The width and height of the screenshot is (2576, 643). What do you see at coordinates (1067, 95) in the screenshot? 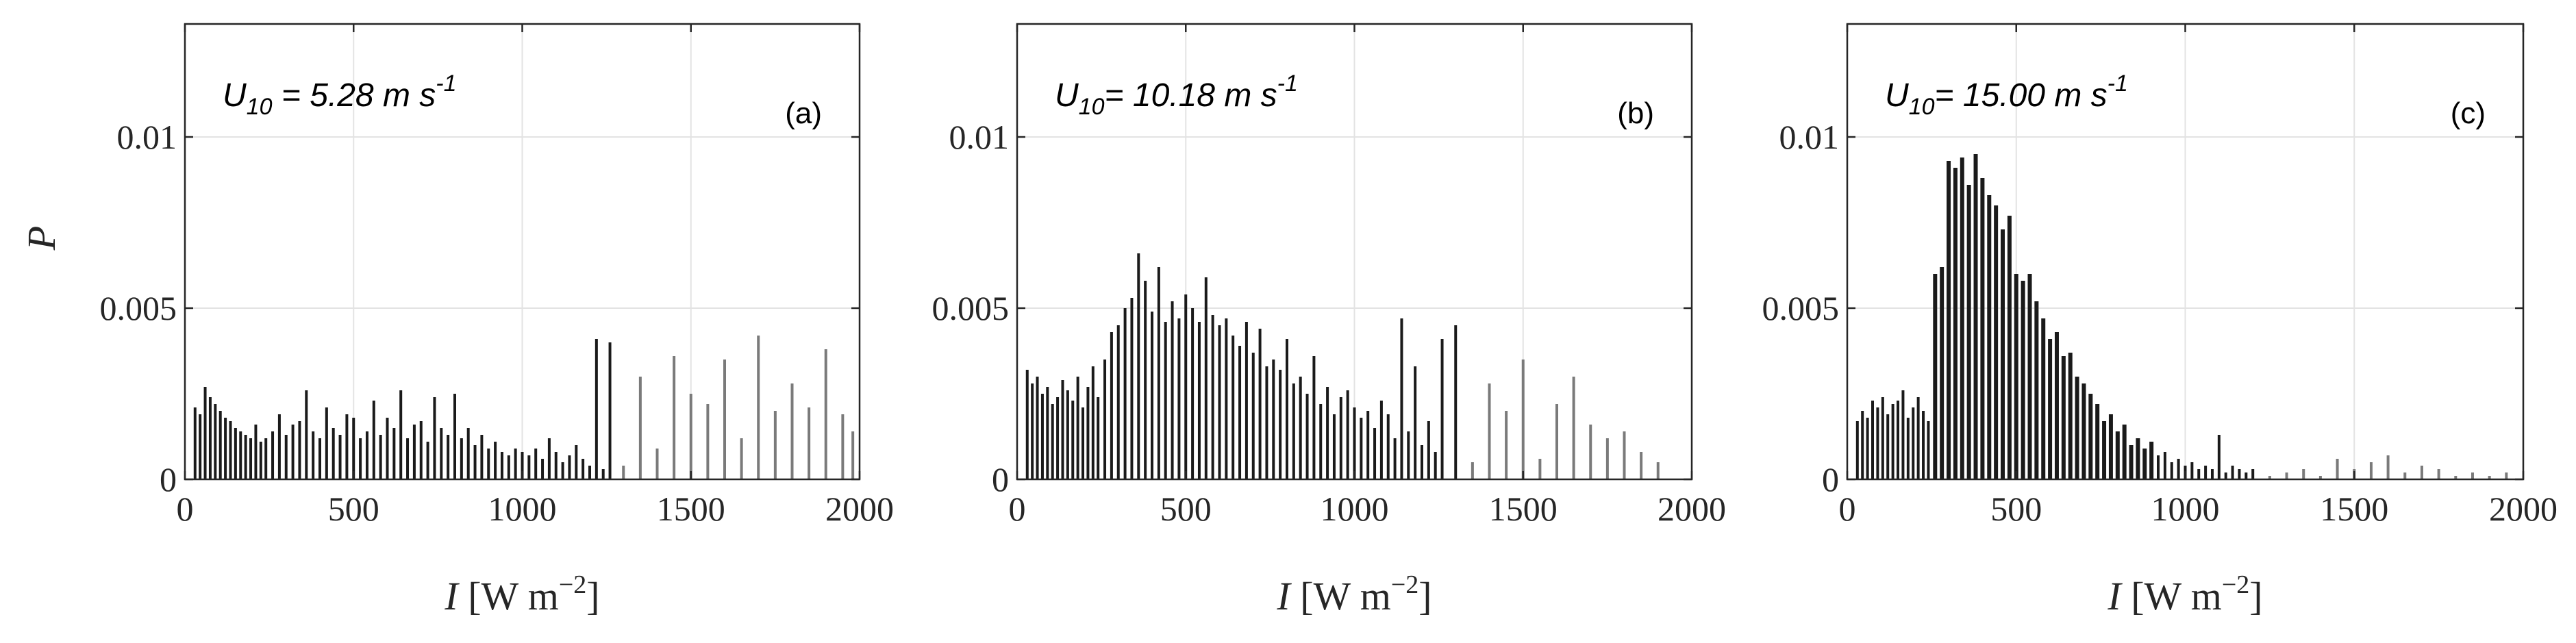
I see `annotation-symbol: U` at bounding box center [1067, 95].